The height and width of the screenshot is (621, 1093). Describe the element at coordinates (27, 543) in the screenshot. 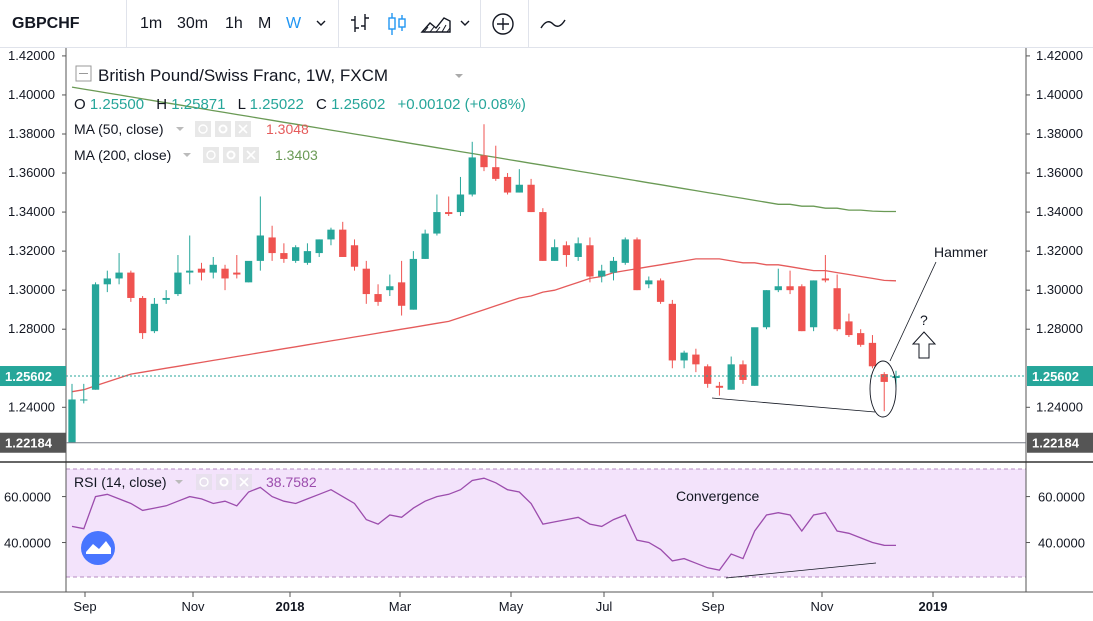

I see `rsi-tick-label: 40.0000` at that location.